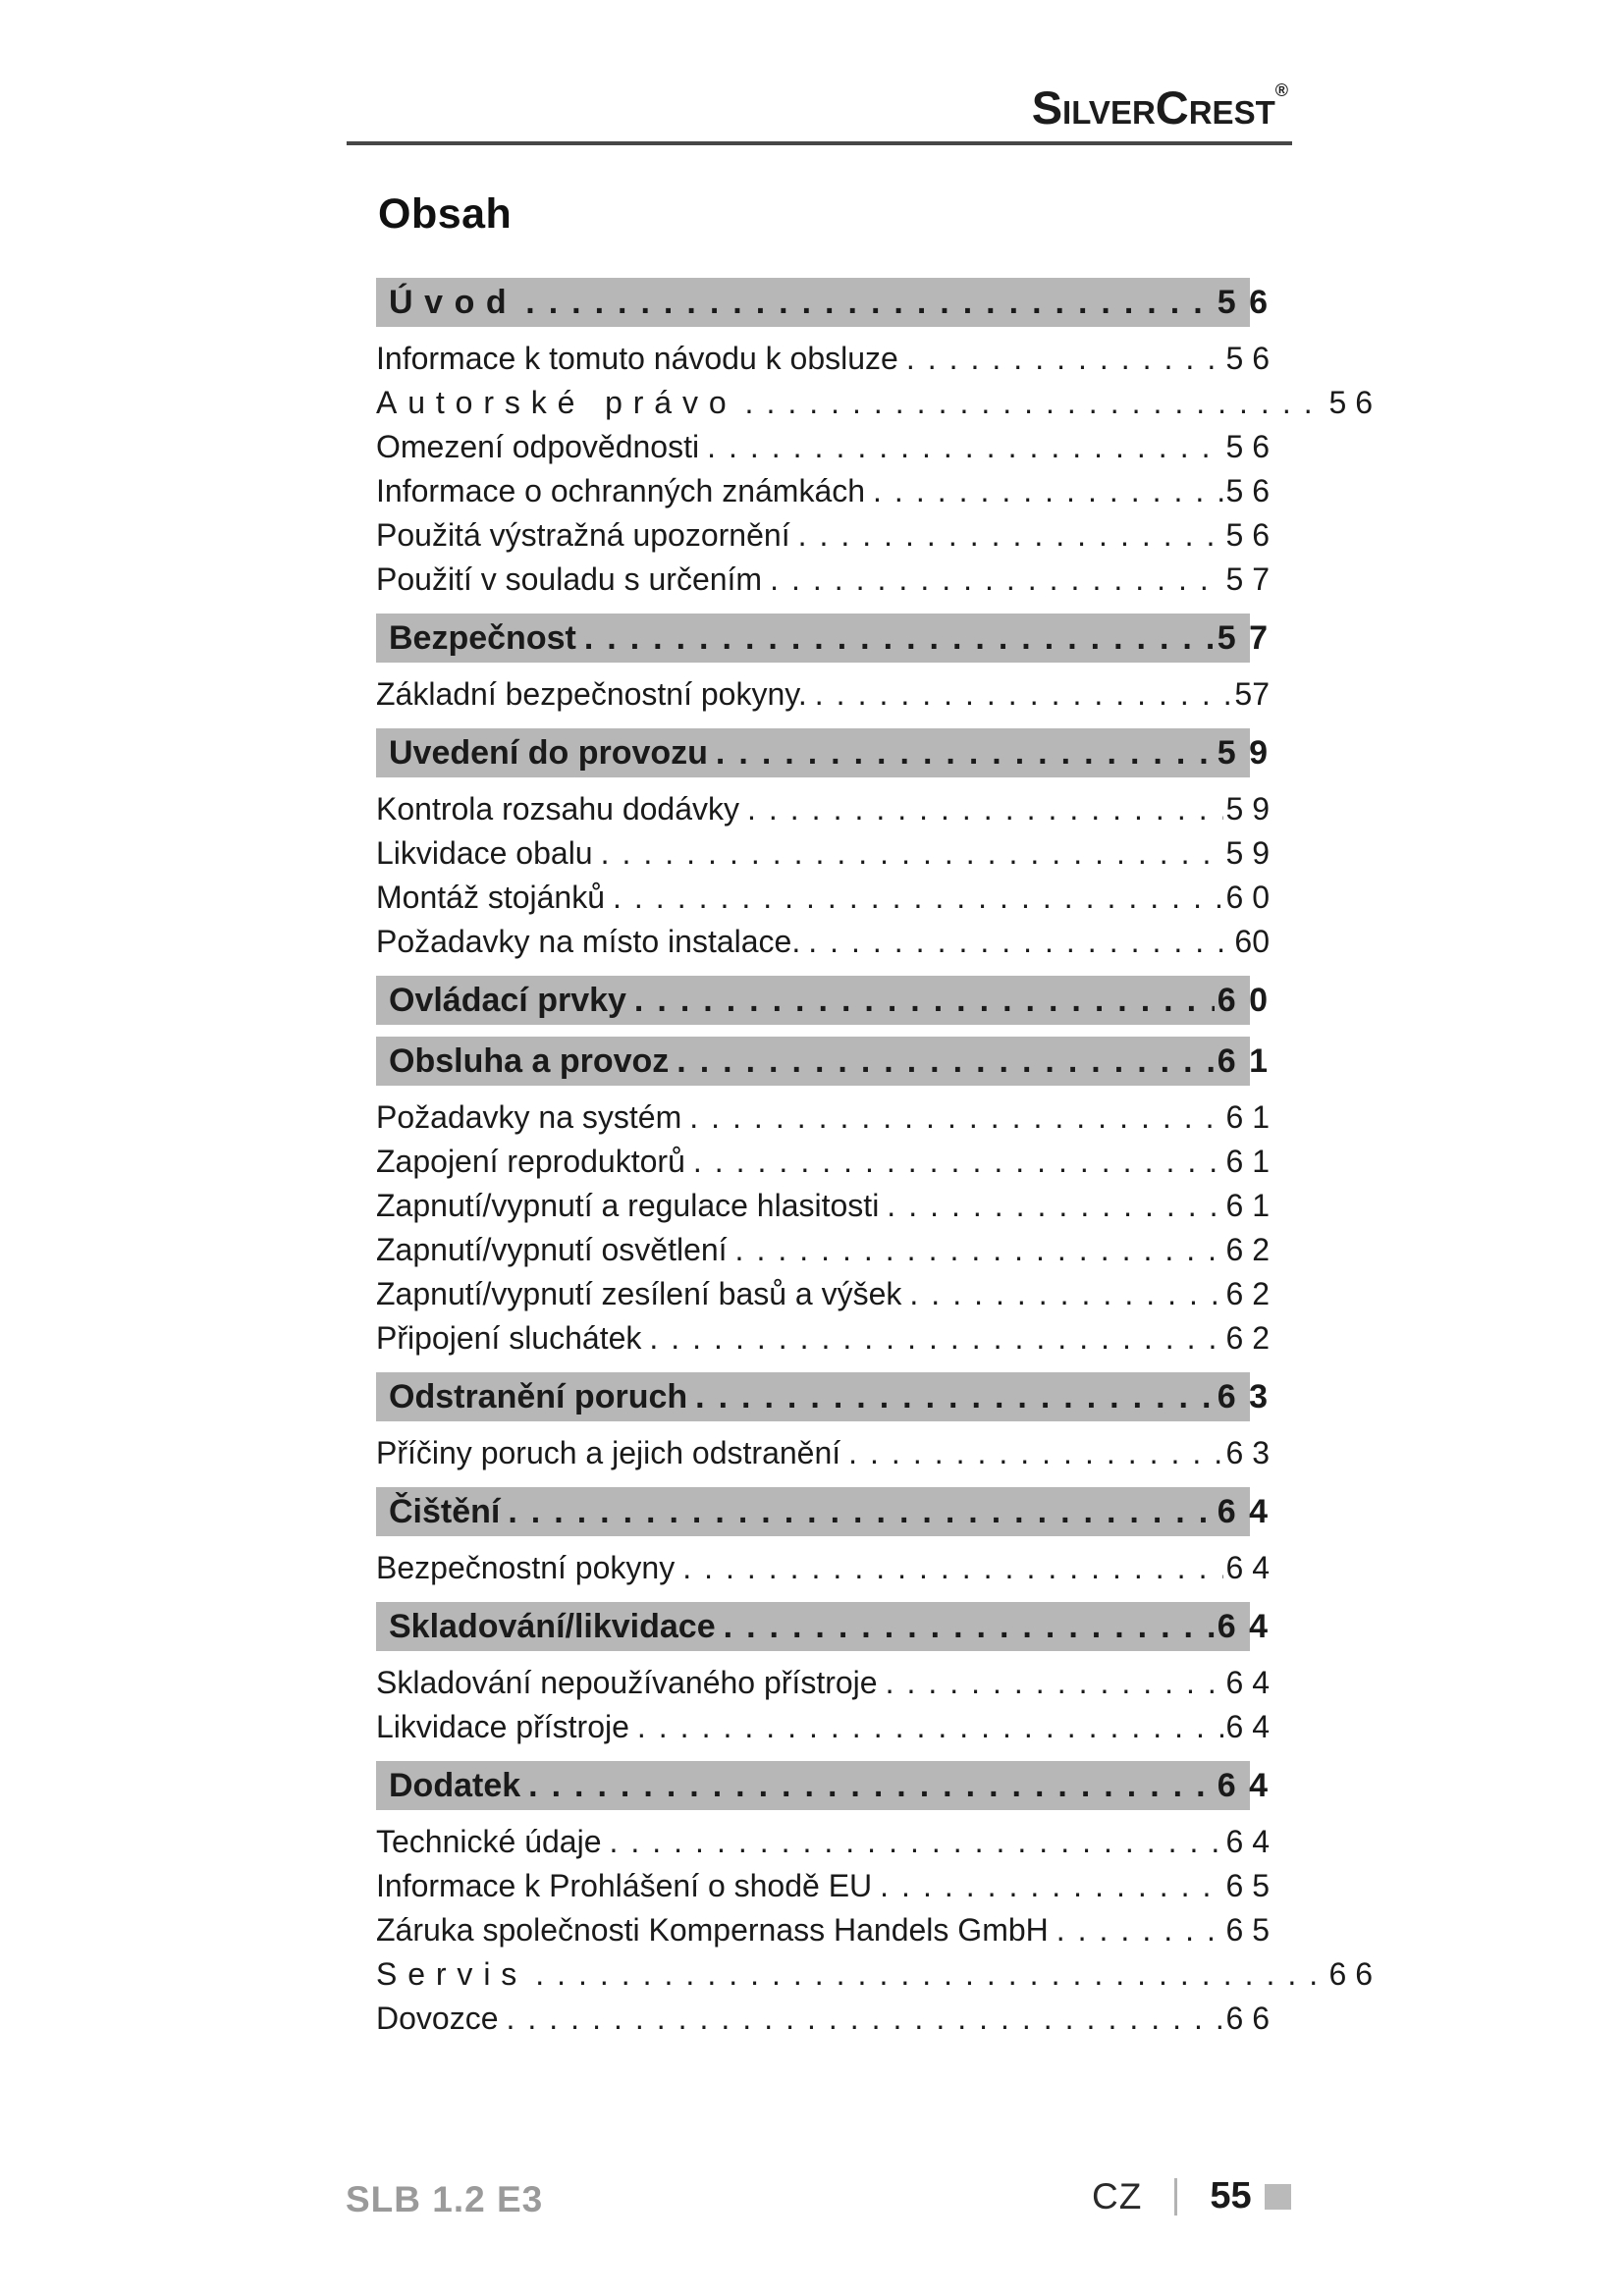 This screenshot has width=1624, height=2296. I want to click on silvercrest-logo: SilverCrest®, so click(1160, 107).